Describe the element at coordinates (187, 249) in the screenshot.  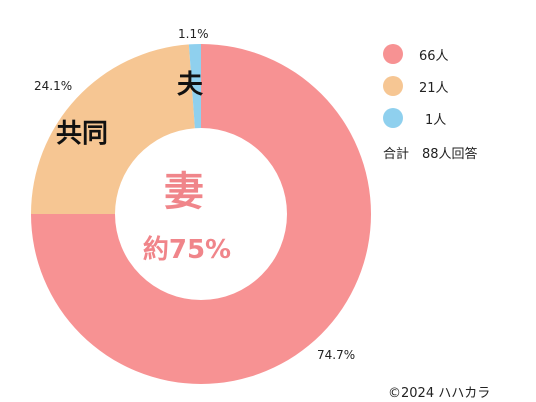
I see `center-sublabel: 約75%` at that location.